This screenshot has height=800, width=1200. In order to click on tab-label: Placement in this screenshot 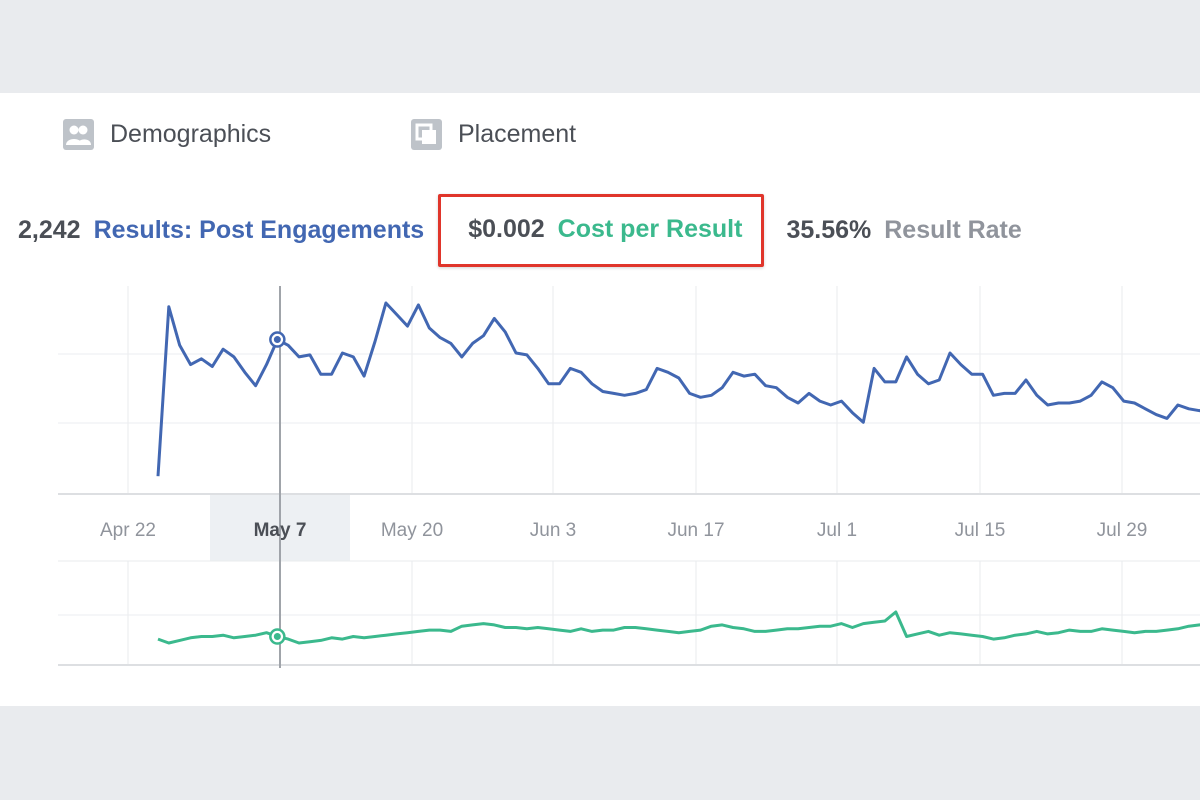, I will do `click(517, 134)`.